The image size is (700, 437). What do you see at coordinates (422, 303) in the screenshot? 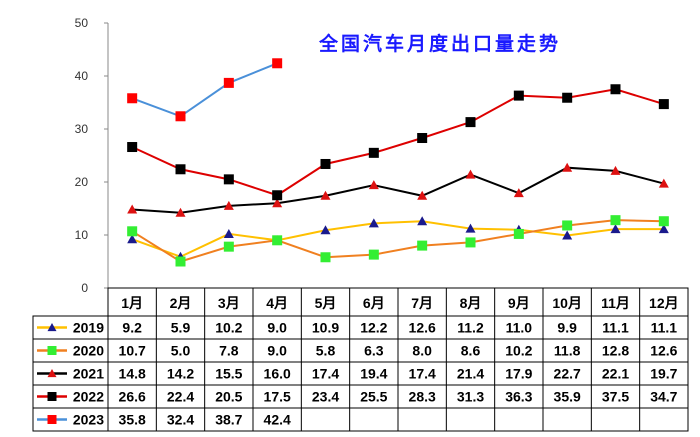
I see `category-label: 7月` at bounding box center [422, 303].